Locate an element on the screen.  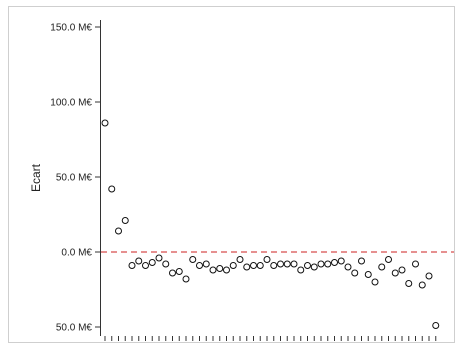
y-ticks: 150.0 M€ 100.0 M€ 50.0 M€ 0.0 M€ 50.0 M€ is located at coordinates (75, 178).